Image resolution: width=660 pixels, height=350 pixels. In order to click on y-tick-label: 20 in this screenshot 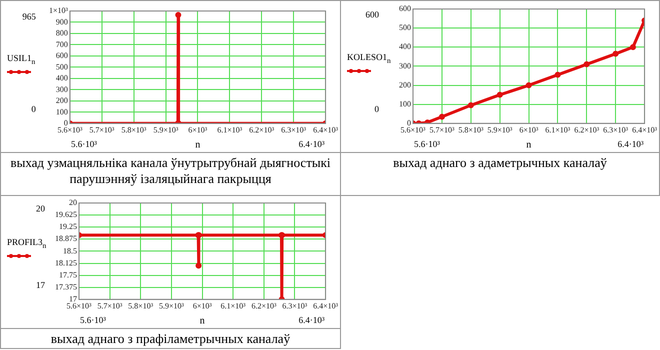, I will do `click(73, 203)`.